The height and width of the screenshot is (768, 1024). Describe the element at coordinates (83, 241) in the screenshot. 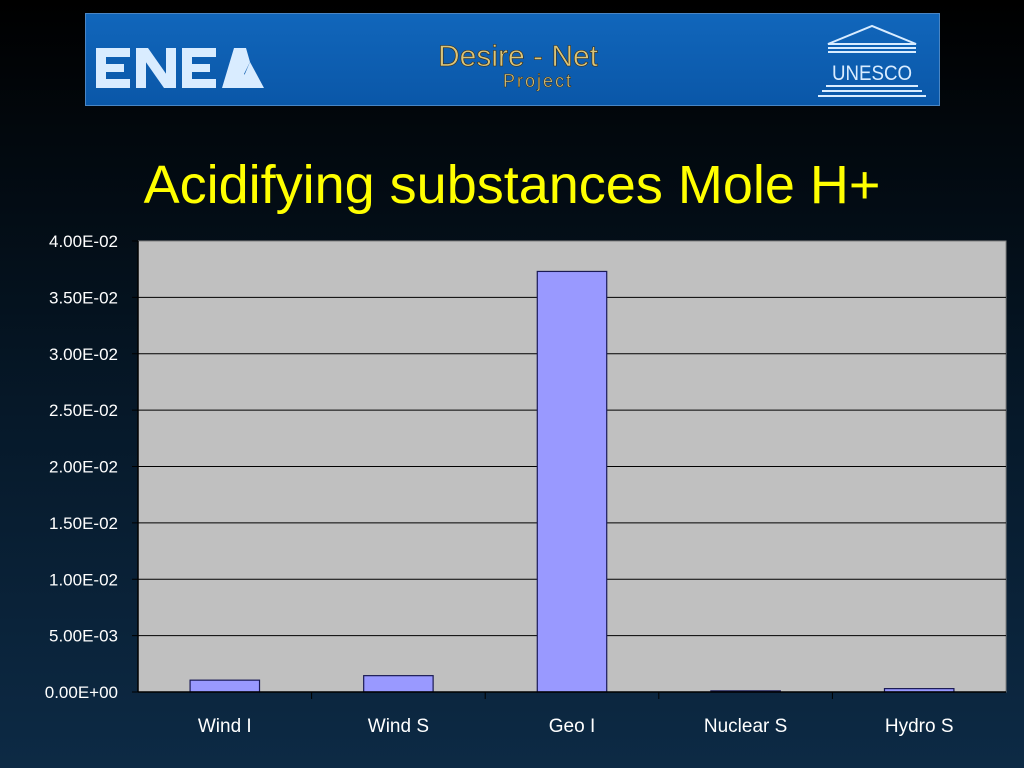

I see `y-tick-label: 4.00E-02` at that location.